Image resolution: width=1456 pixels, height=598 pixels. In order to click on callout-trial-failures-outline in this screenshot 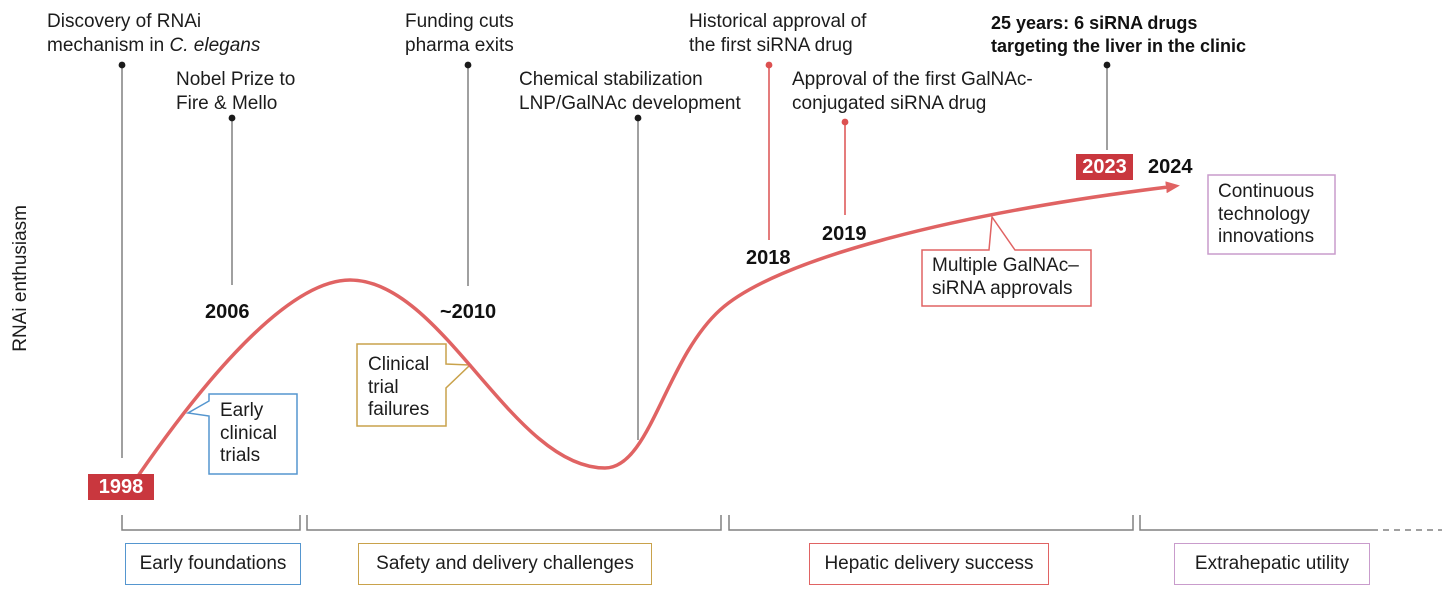, I will do `click(414, 385)`.